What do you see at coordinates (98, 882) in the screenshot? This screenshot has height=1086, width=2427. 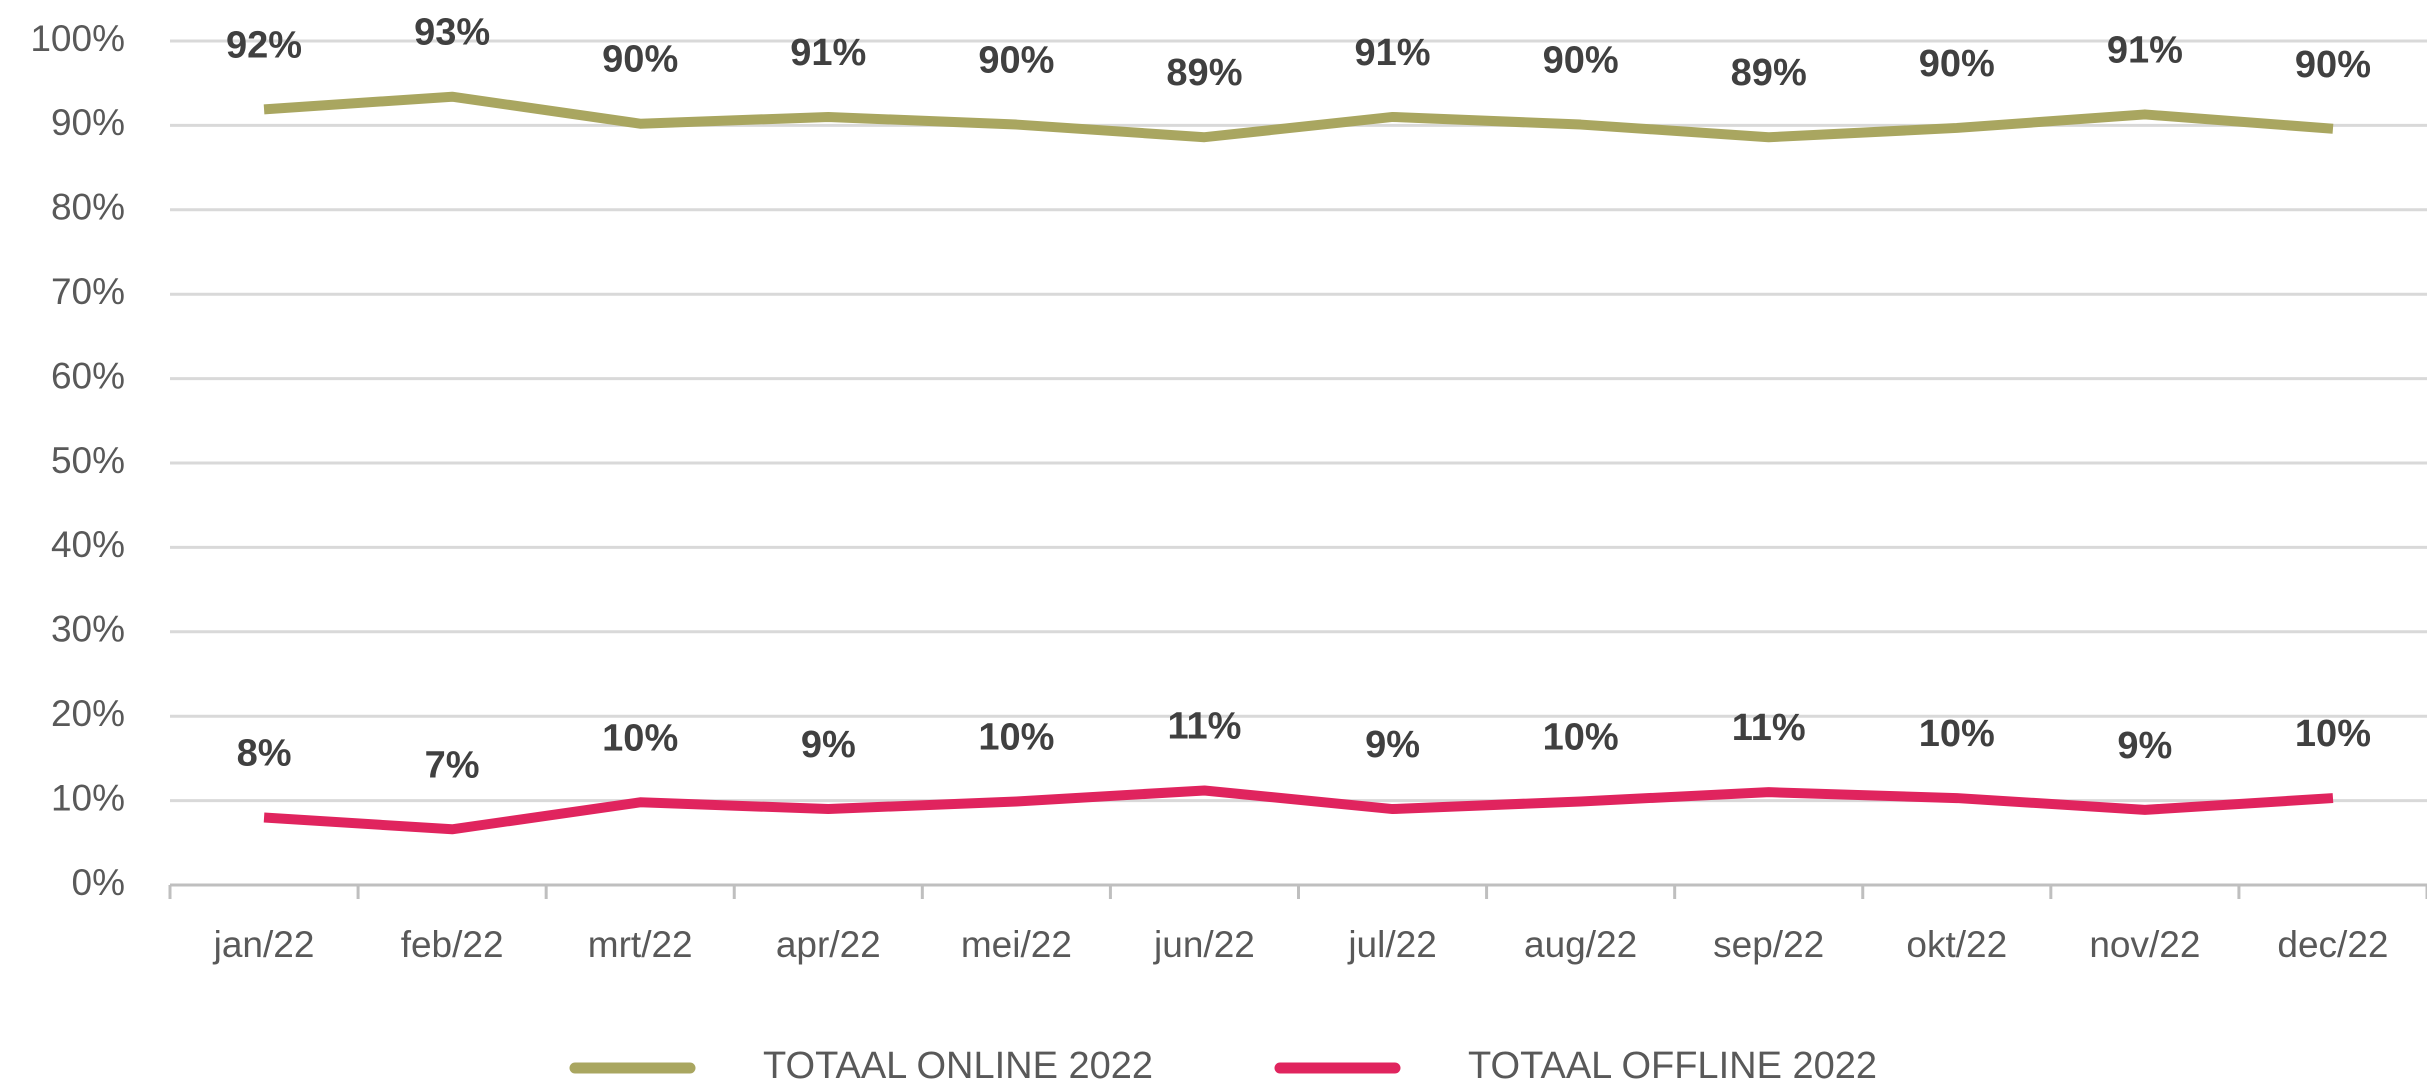 I see `y-tick-label: 0%` at bounding box center [98, 882].